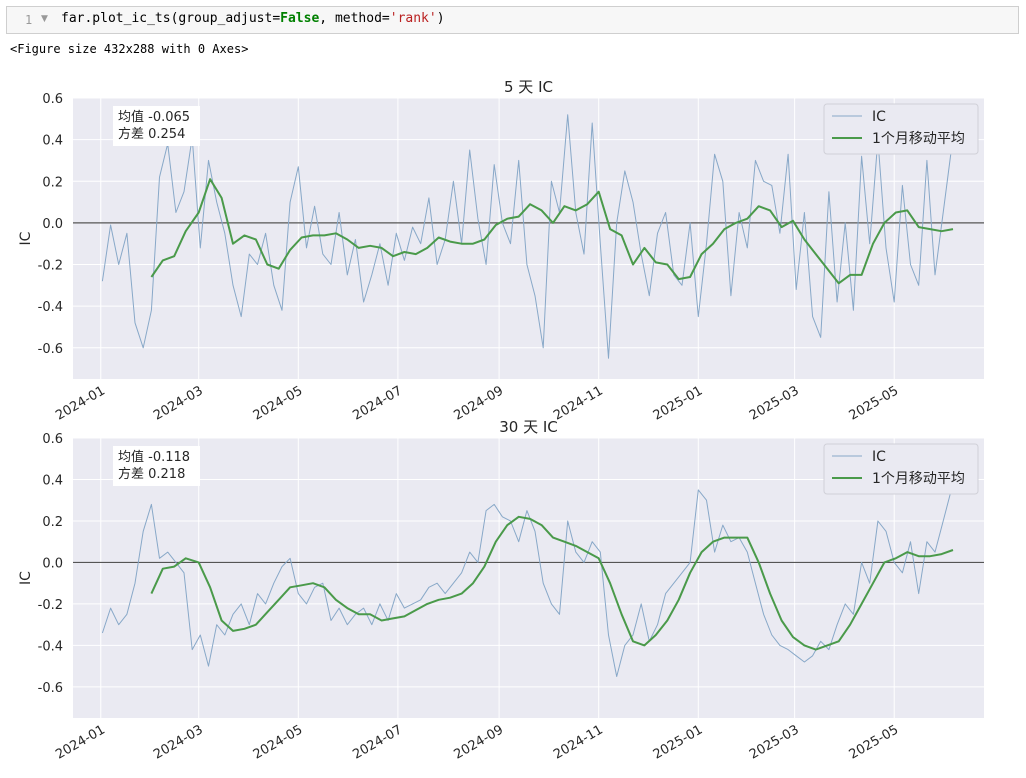 Image resolution: width=1026 pixels, height=778 pixels. I want to click on figure-size-output: <Figure size 432x288 with 0 Axes>, so click(129, 49).